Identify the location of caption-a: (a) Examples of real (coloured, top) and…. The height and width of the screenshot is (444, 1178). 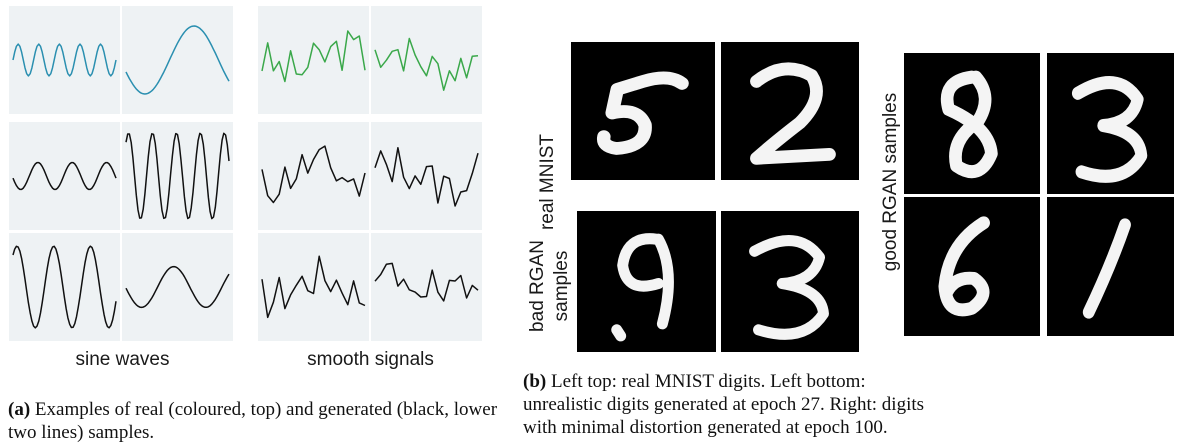
(253, 421).